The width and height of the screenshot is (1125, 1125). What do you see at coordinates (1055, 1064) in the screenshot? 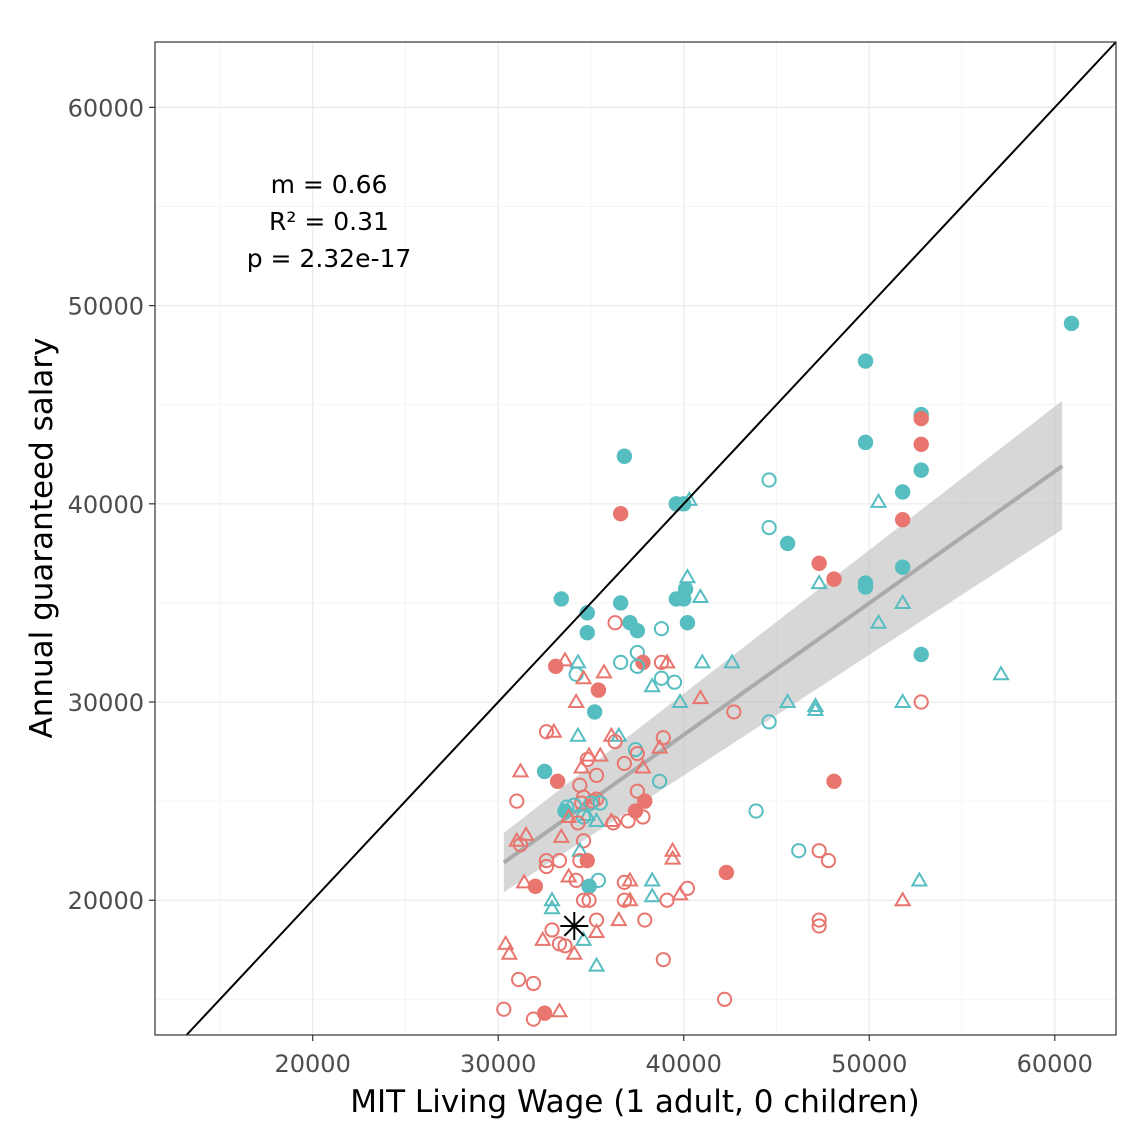
I see `x-tick-label: 60000` at bounding box center [1055, 1064].